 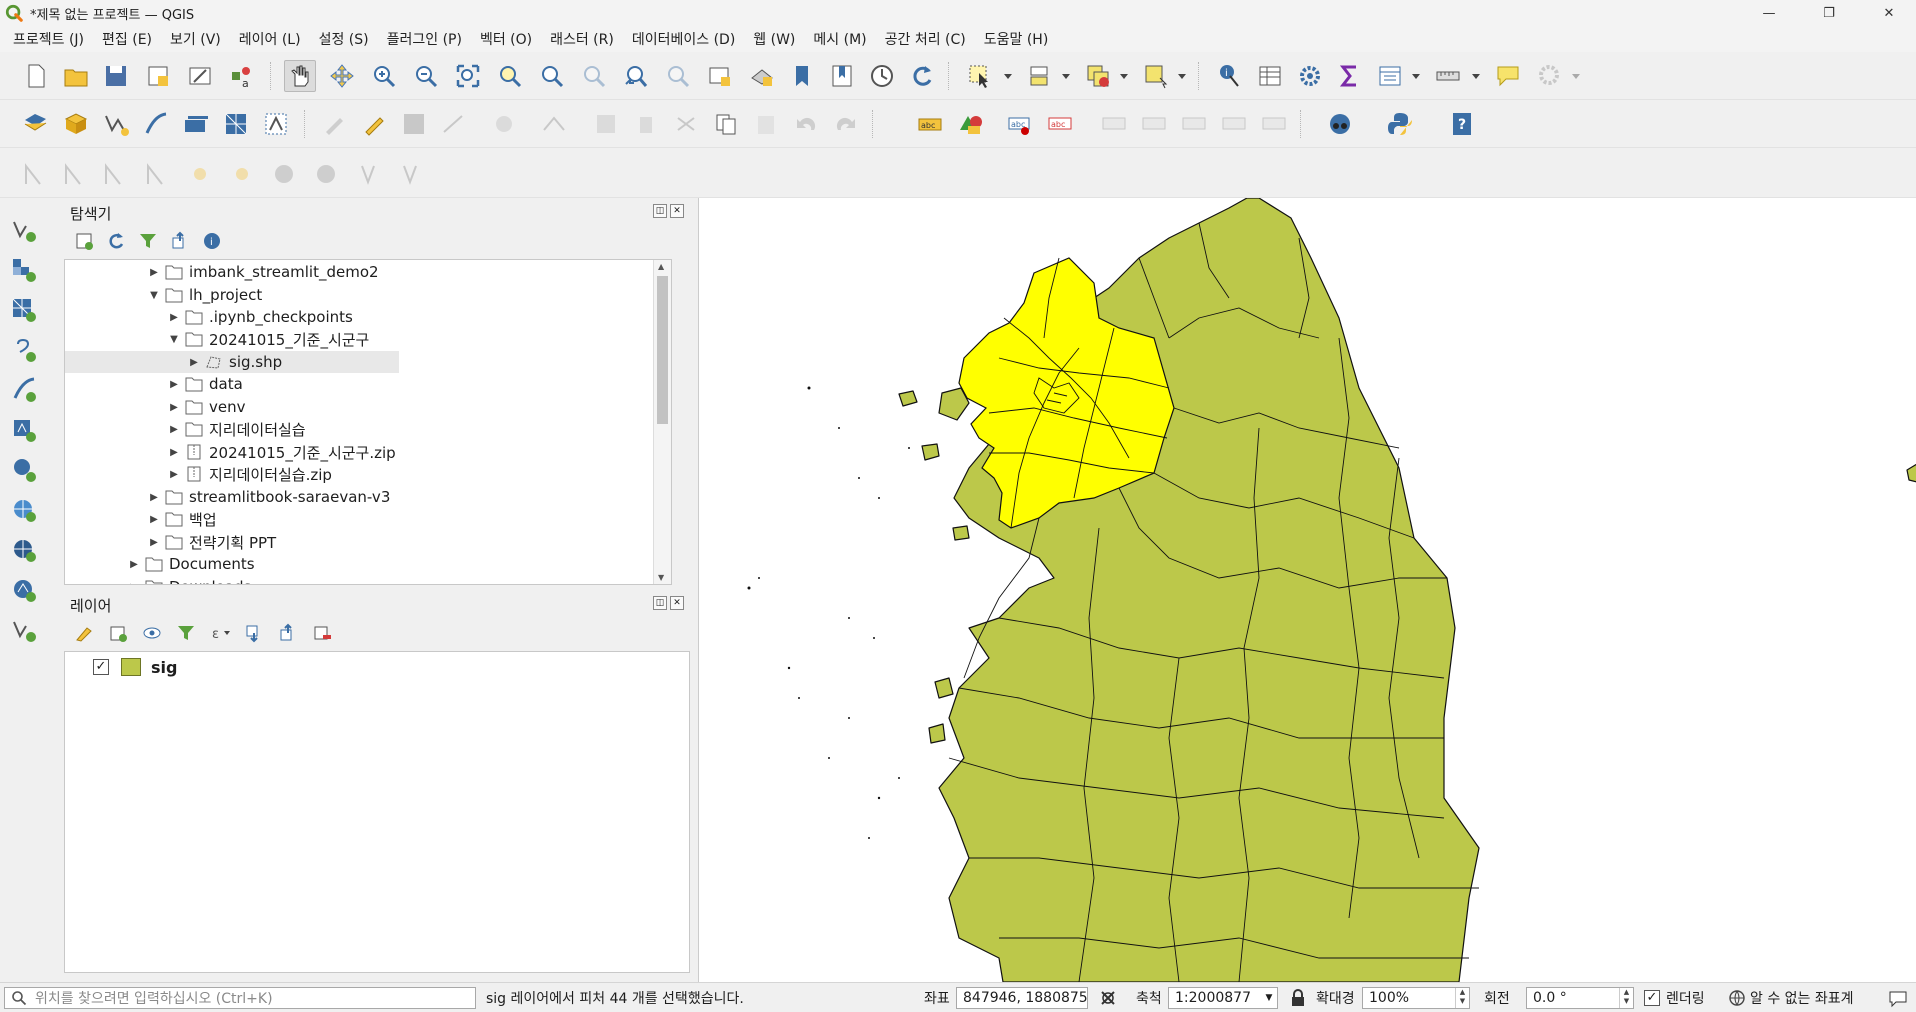 What do you see at coordinates (127, 40) in the screenshot?
I see `menu-edit: 편집 (E)` at bounding box center [127, 40].